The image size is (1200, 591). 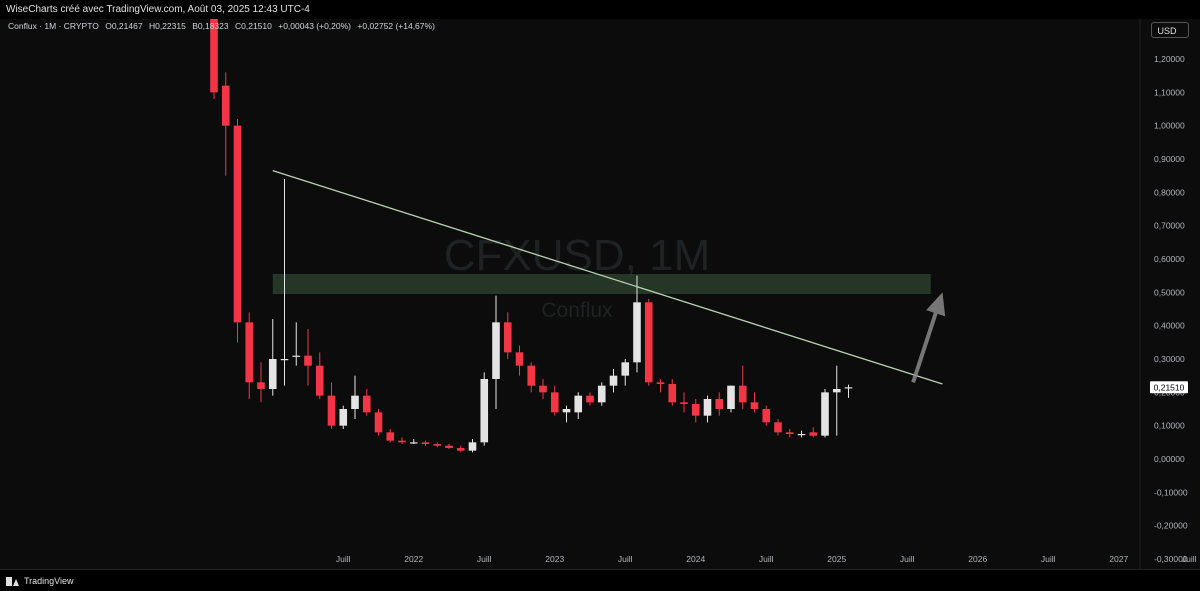 What do you see at coordinates (396, 26) in the screenshot?
I see `legend-change-2: +0,02752 (+14,67%)` at bounding box center [396, 26].